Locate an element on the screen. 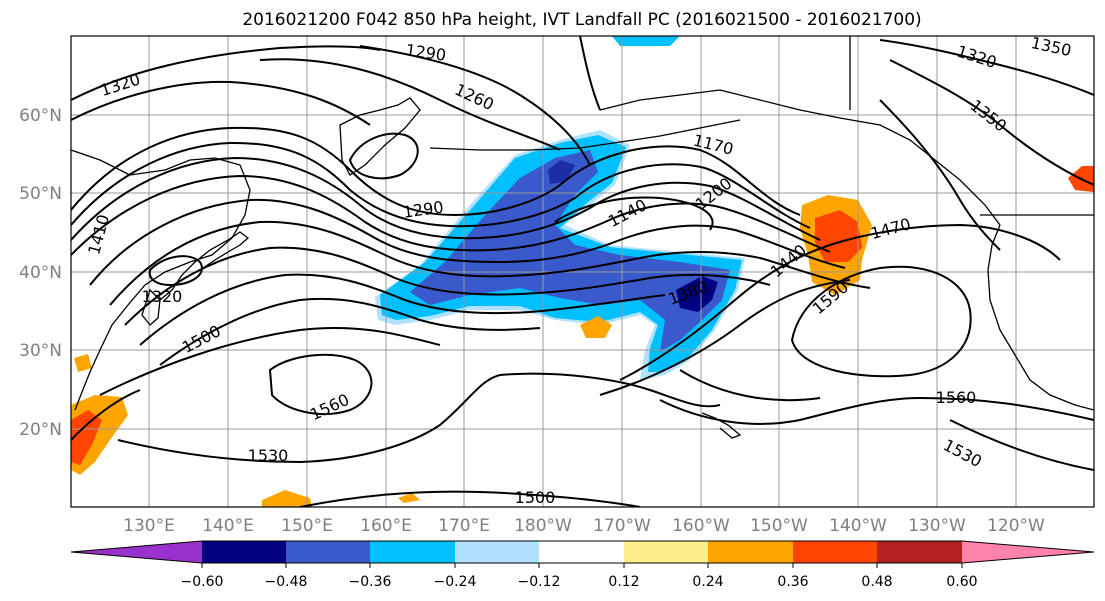 This screenshot has height=601, width=1105. coast-north-america is located at coordinates (1040, 317).